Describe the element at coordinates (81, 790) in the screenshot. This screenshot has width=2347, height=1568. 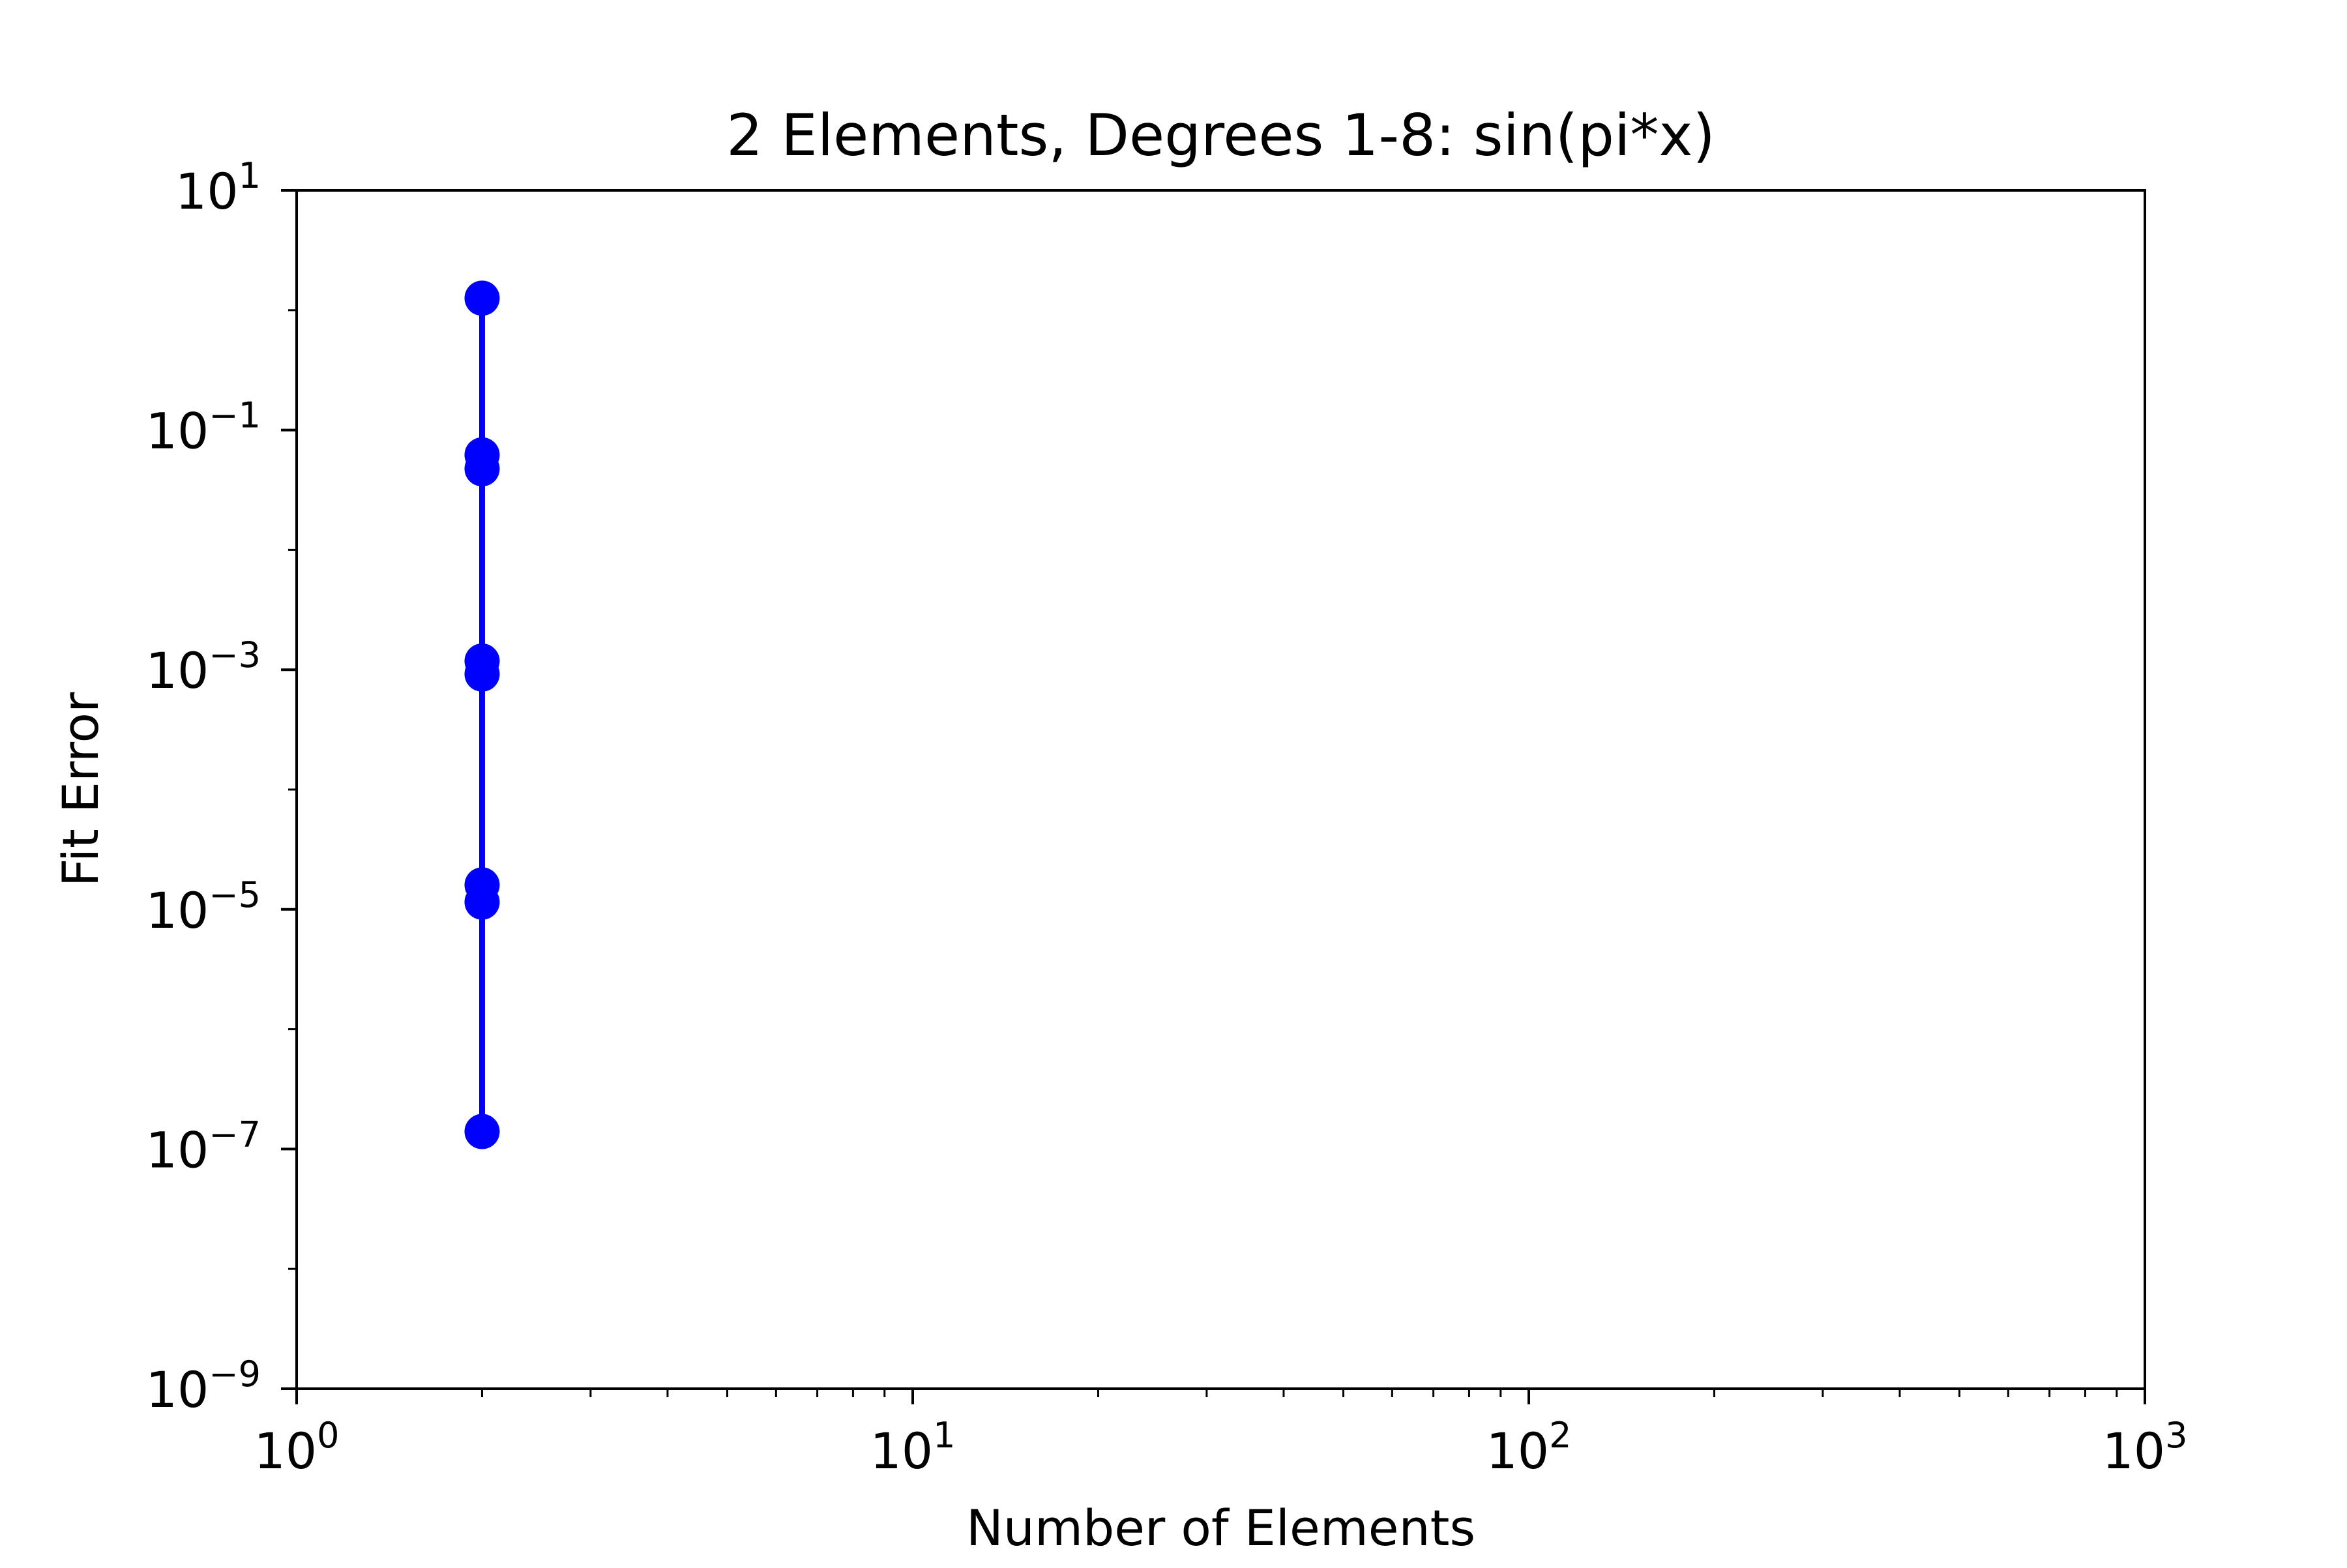
I see `y-axis-label: Fit Error` at that location.